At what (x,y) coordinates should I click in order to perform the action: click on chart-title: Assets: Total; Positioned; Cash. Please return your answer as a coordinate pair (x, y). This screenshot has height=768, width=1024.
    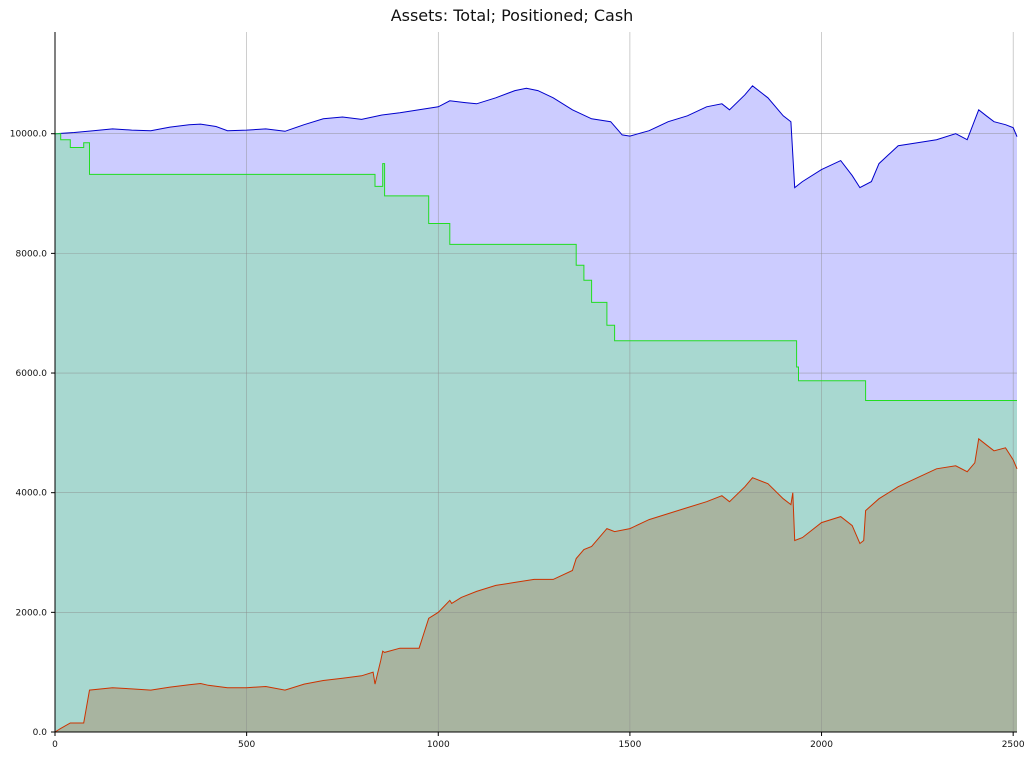
    Looking at the image, I should click on (512, 15).